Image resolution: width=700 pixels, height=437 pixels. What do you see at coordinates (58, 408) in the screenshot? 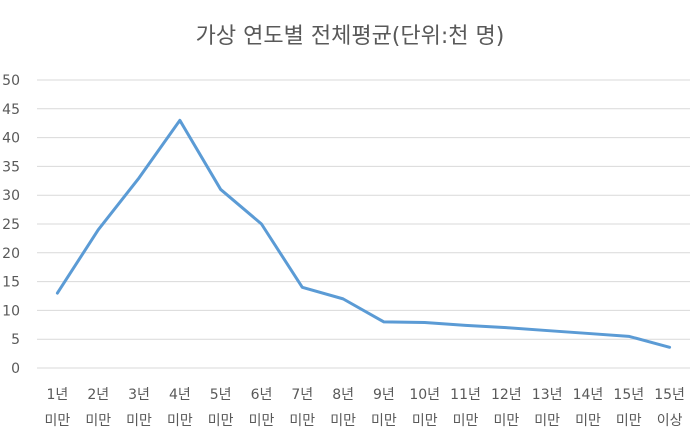
I see `x-tick-label: 1년 미만` at bounding box center [58, 408].